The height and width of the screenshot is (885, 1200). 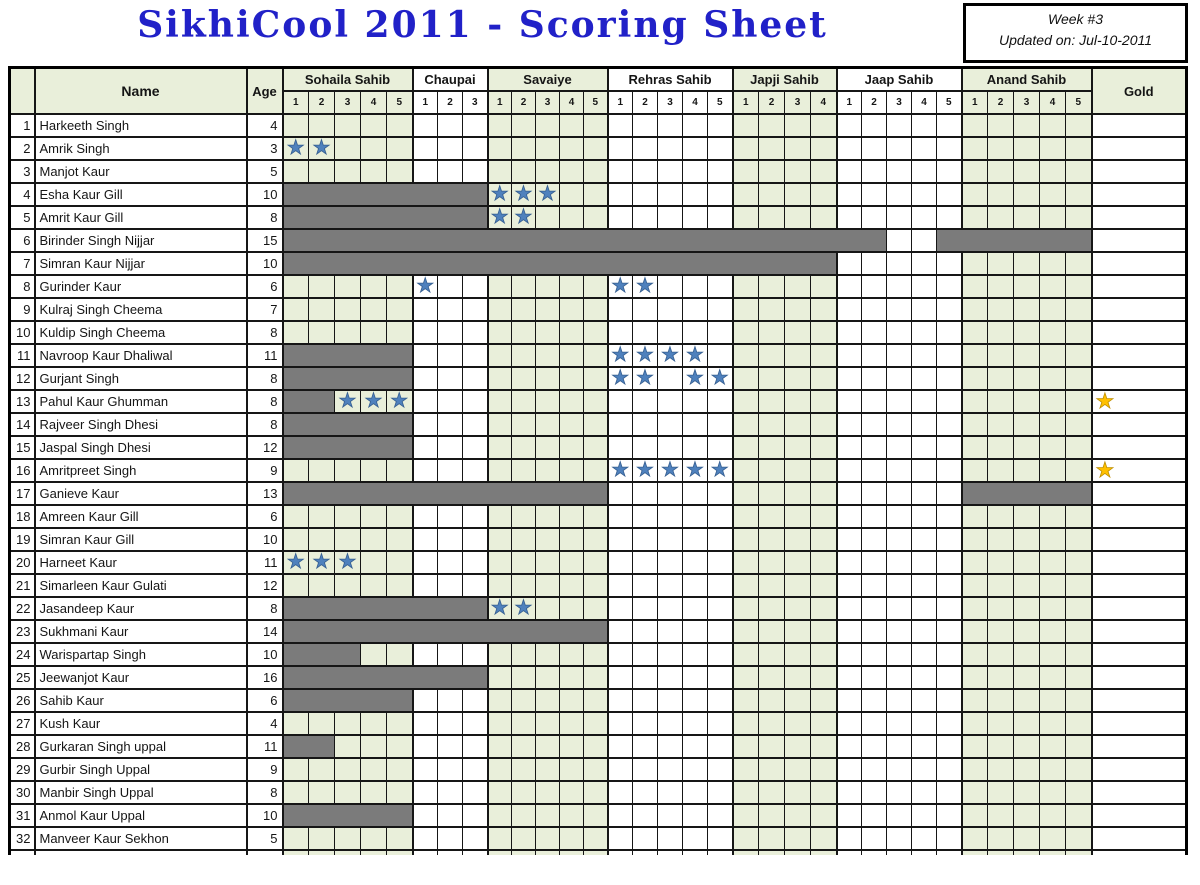 I want to click on row-number-cell: 25, so click(x=22, y=677).